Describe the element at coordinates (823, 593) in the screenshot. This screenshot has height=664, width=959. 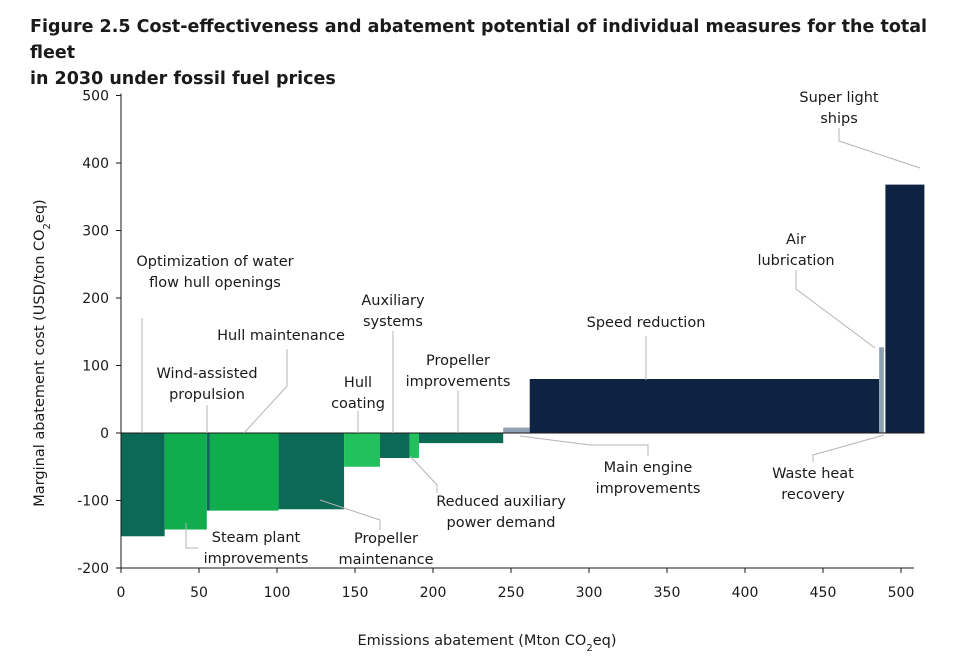
I see `x-tick-label: 450` at that location.